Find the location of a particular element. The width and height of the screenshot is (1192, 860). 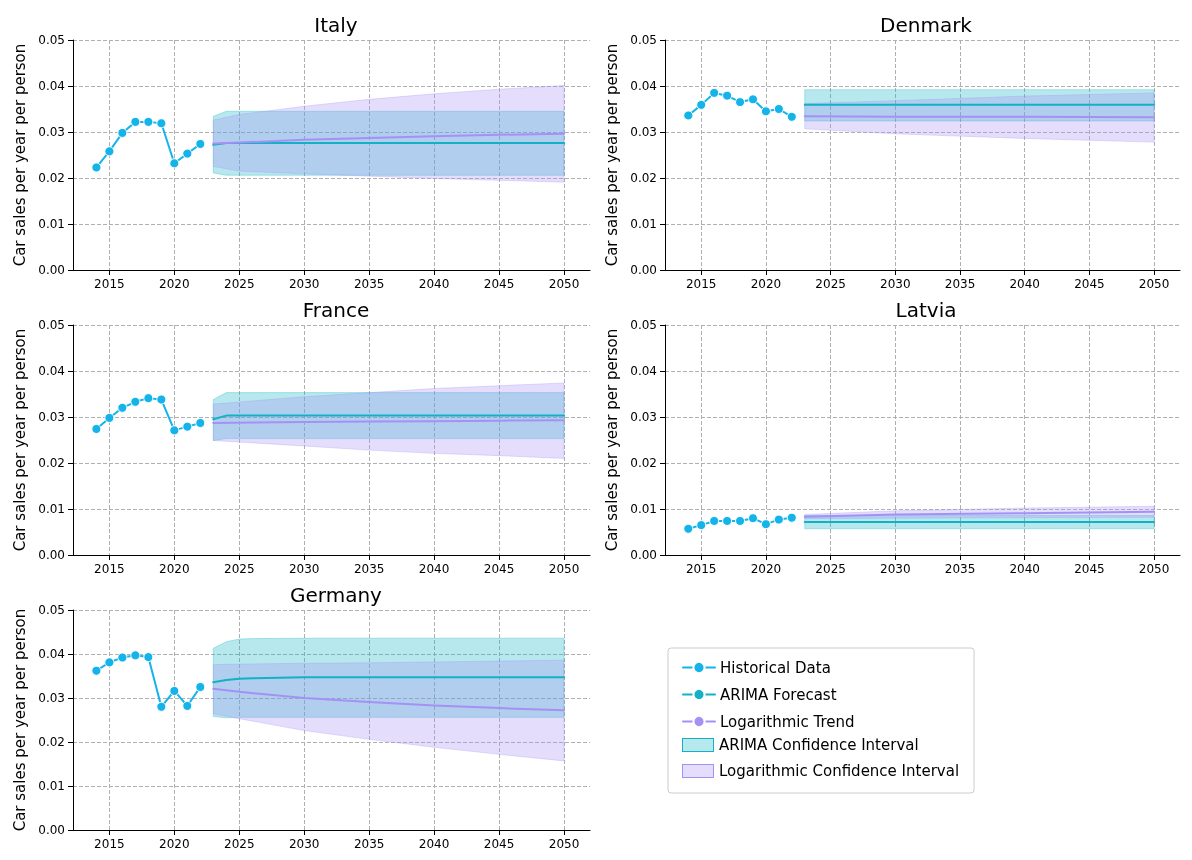

text: Logarithmic Confidence Interval is located at coordinates (839, 771).